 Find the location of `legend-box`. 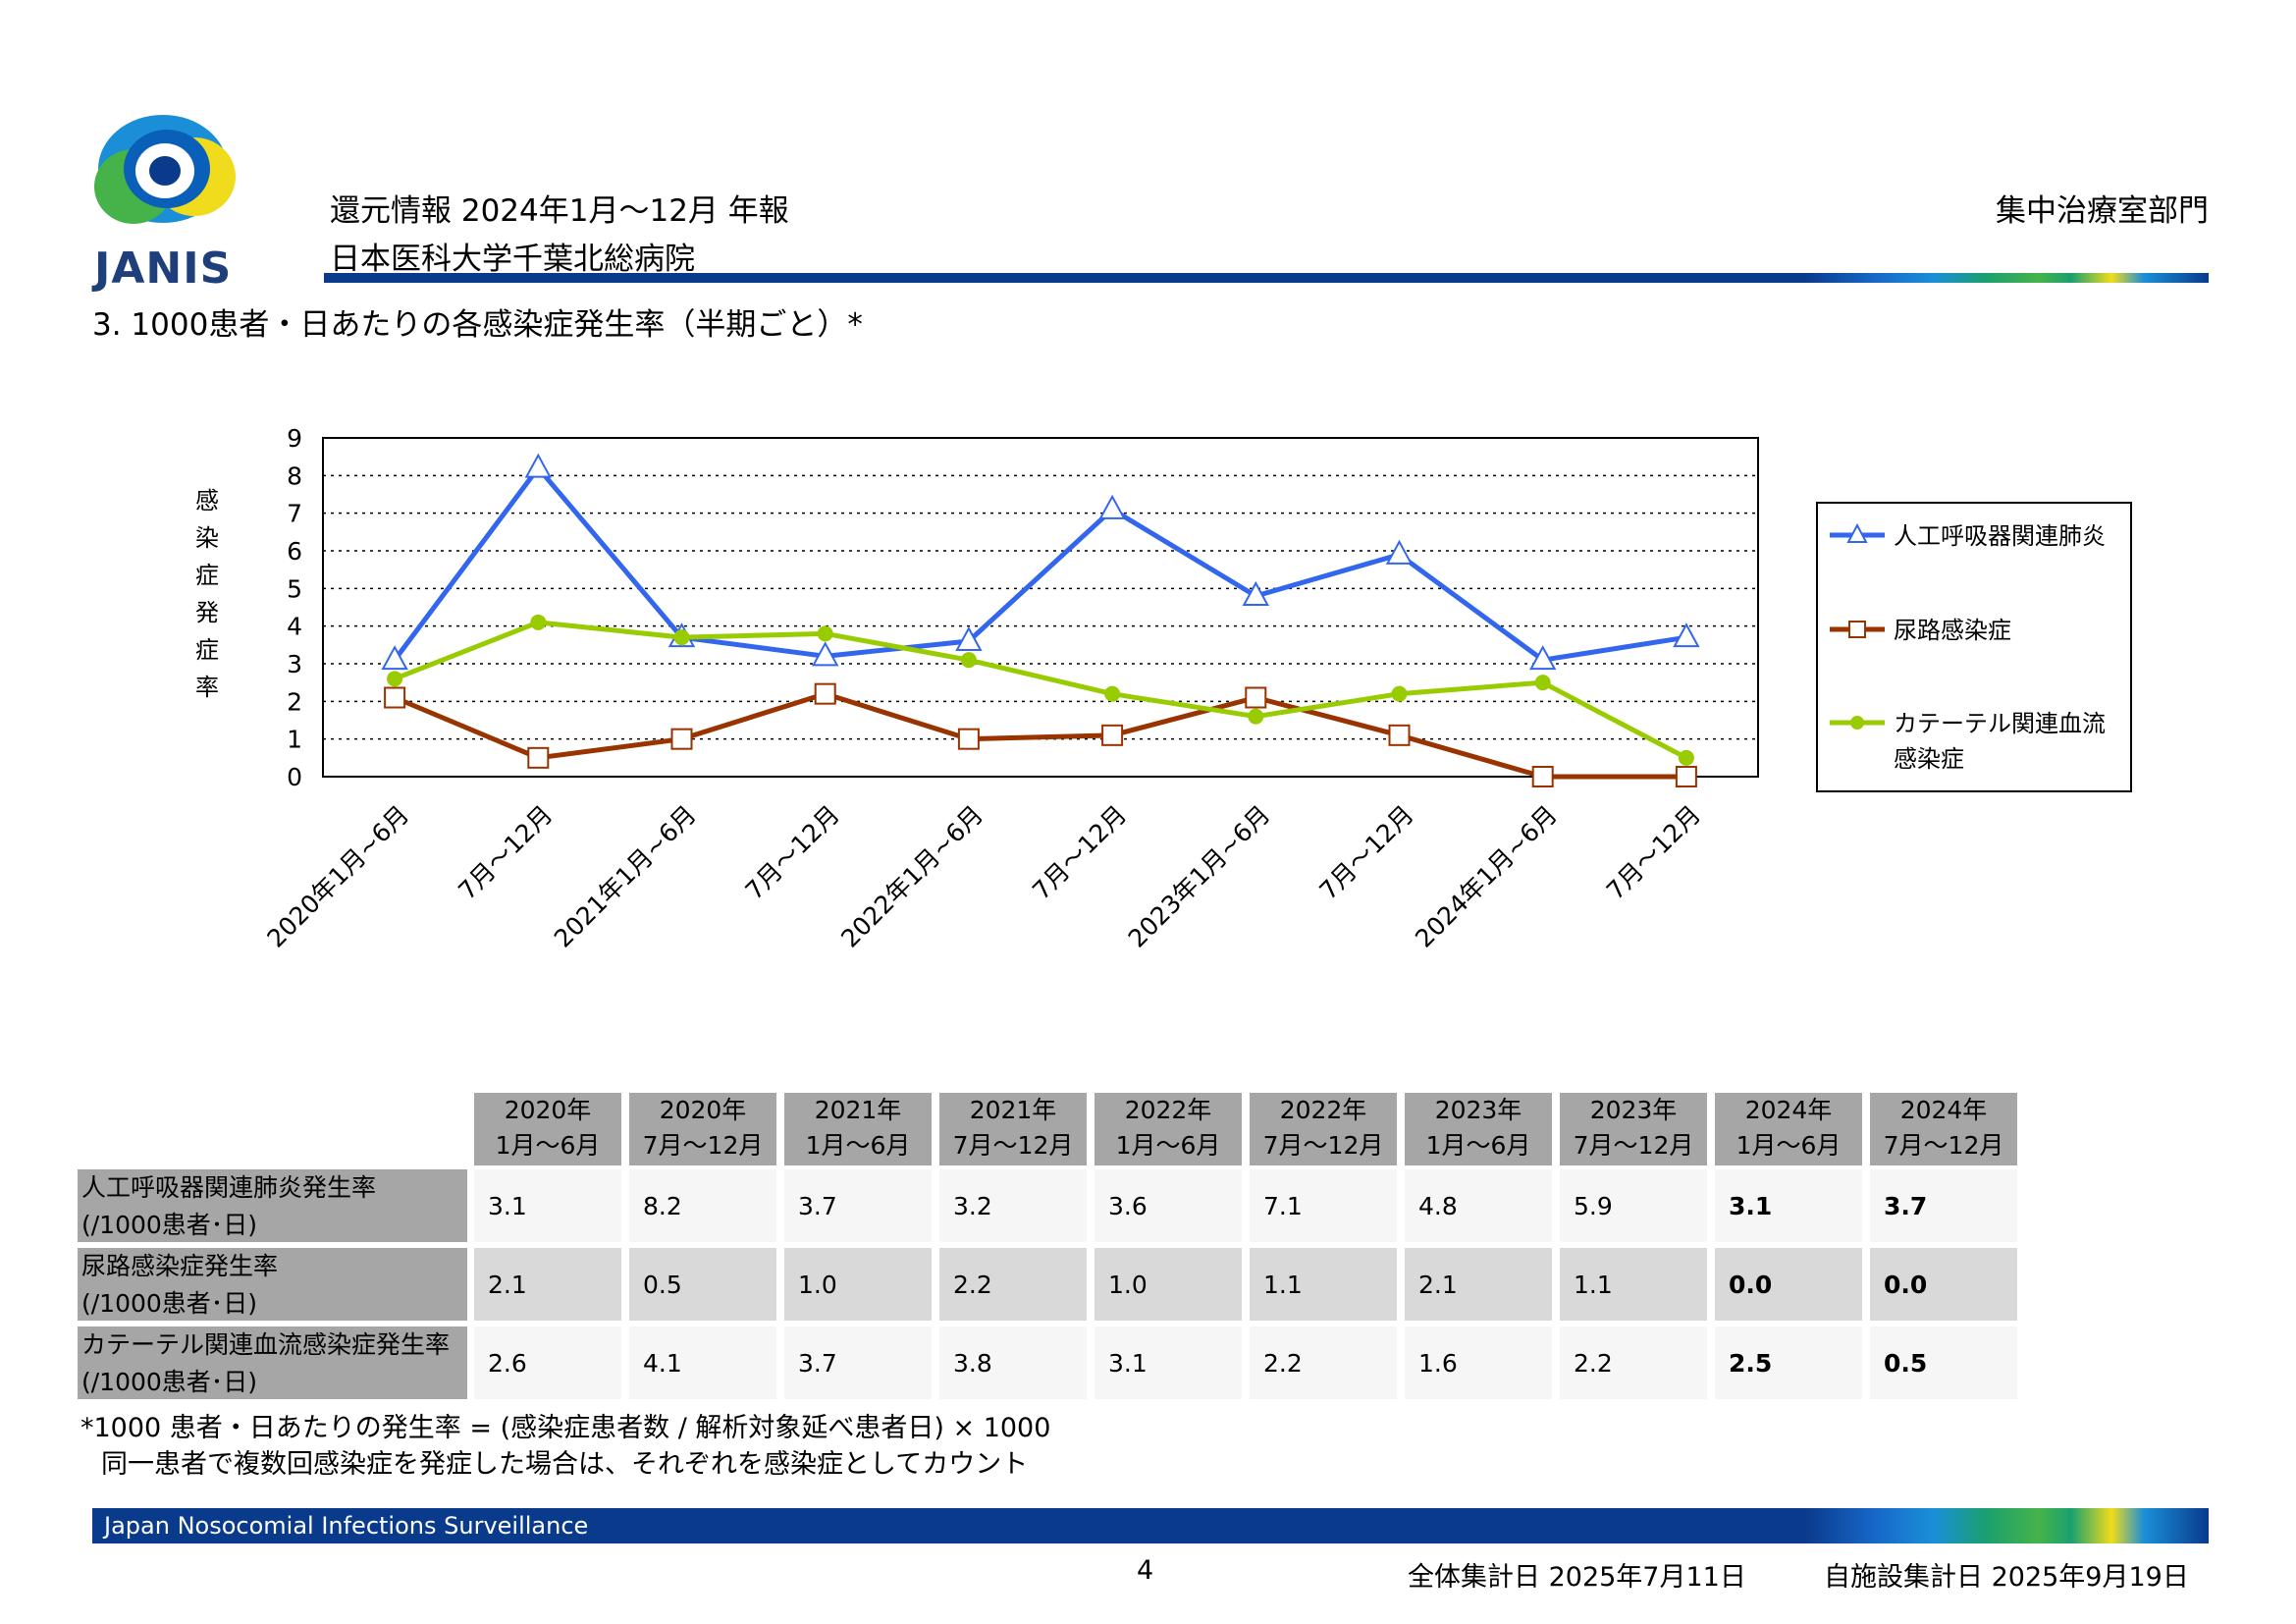

legend-box is located at coordinates (1974, 647).